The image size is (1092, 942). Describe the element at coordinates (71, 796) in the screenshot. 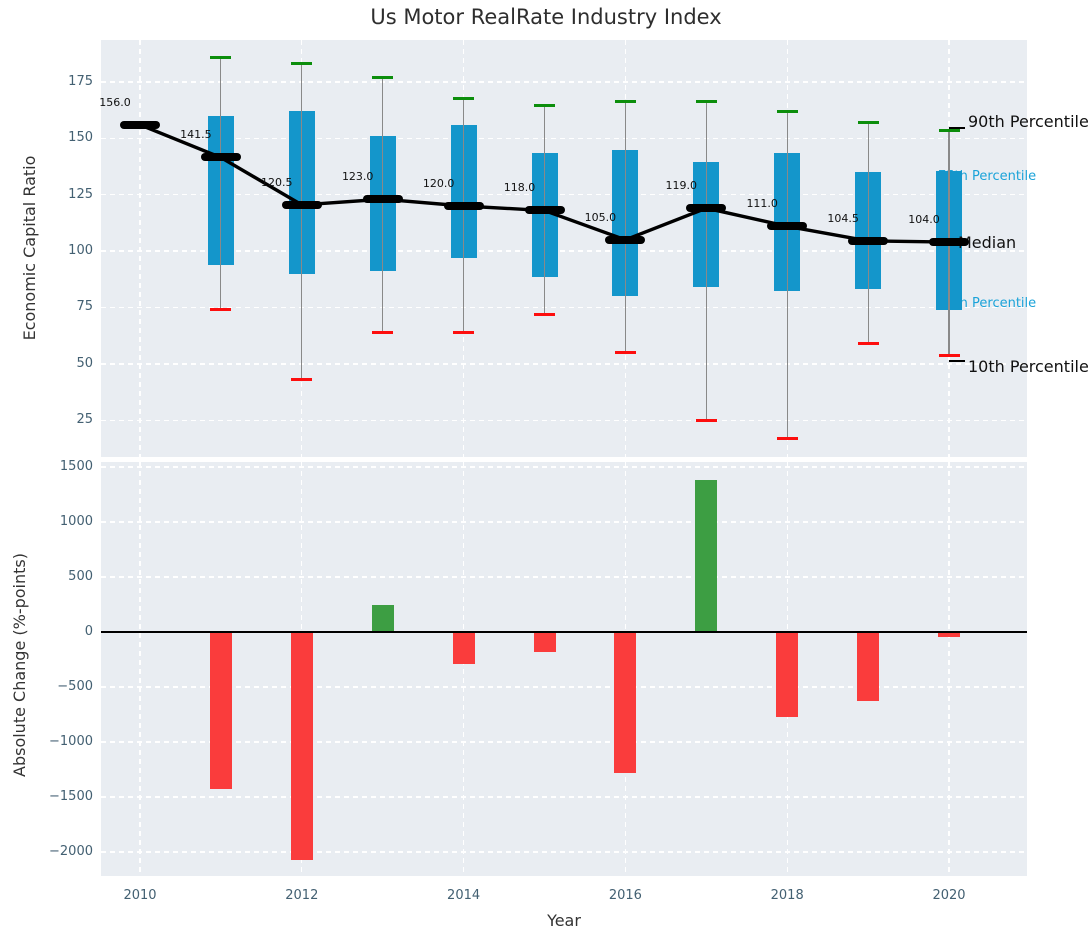

I see `y-tick-label: −1500` at that location.